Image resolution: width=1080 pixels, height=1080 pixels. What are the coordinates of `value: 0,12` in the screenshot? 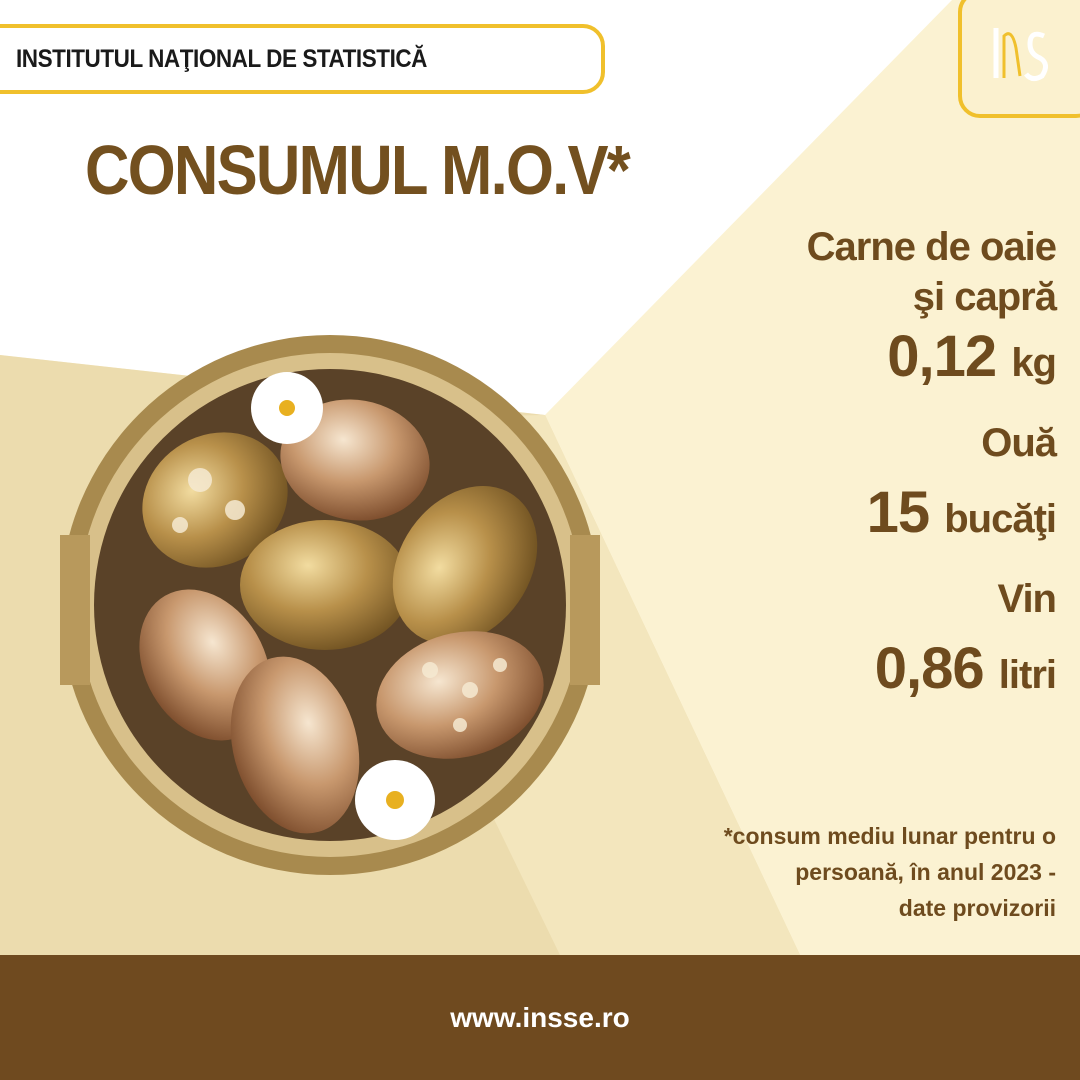 It's located at (942, 356).